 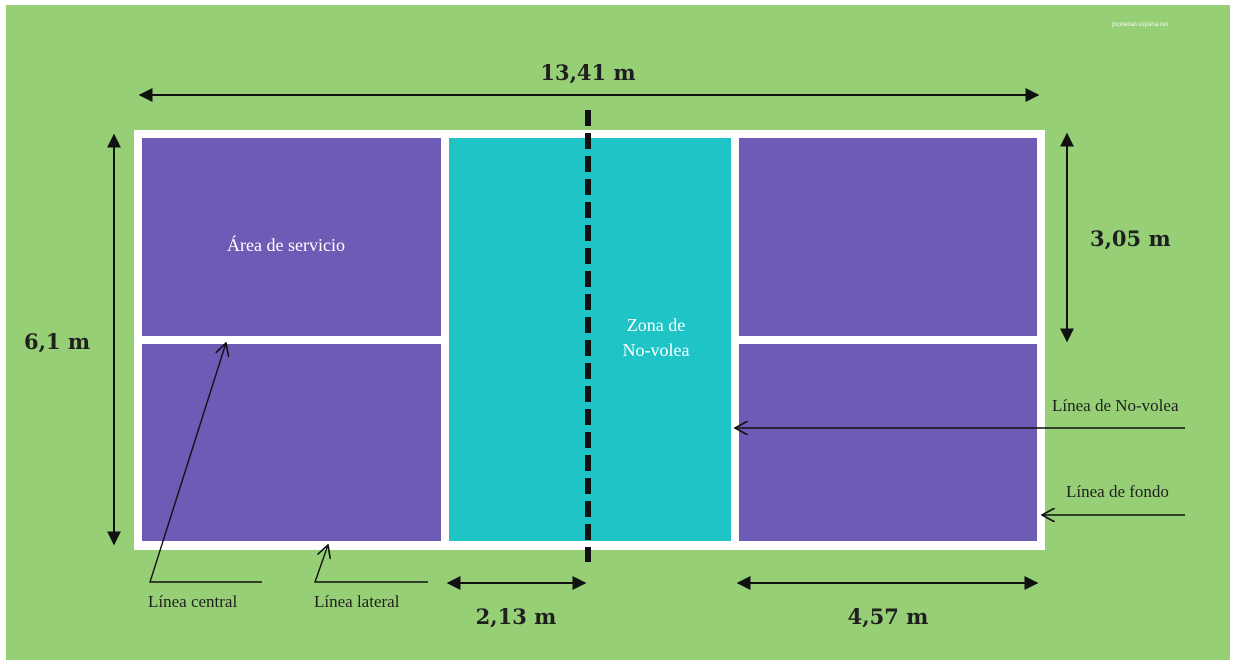 I want to click on length-dimension: 13,41 m, so click(x=587, y=72).